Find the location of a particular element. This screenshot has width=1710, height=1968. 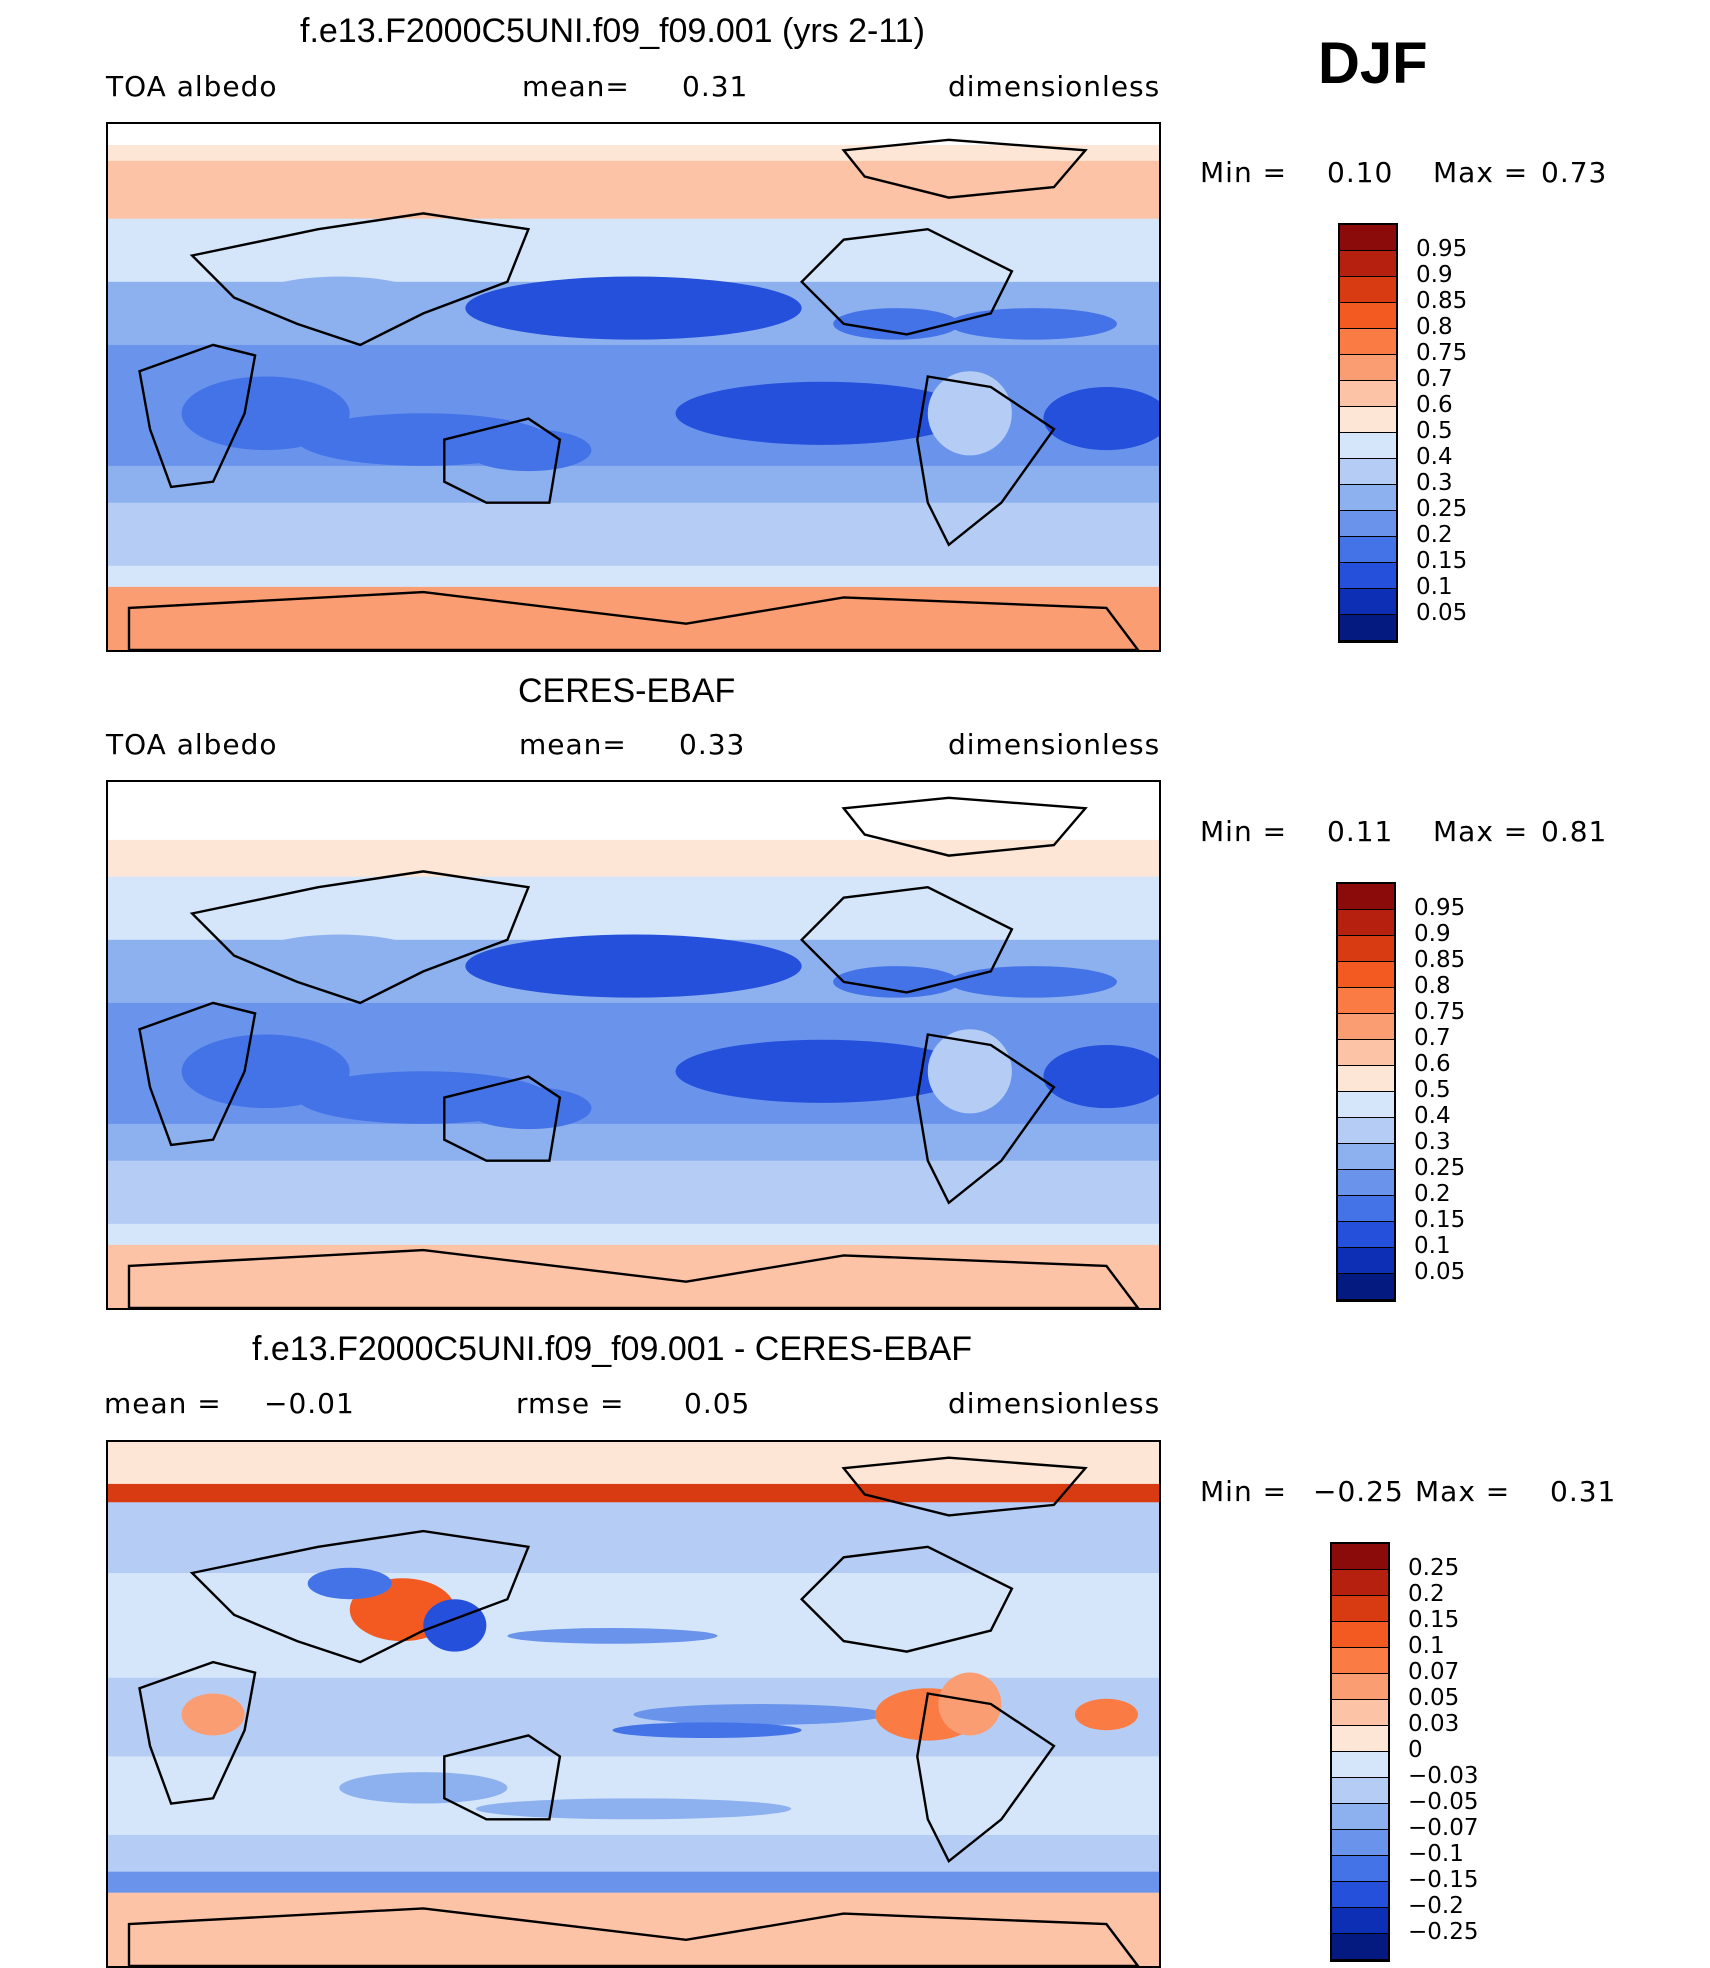

colorbar-tick-label: 0.7 is located at coordinates (1432, 1038).